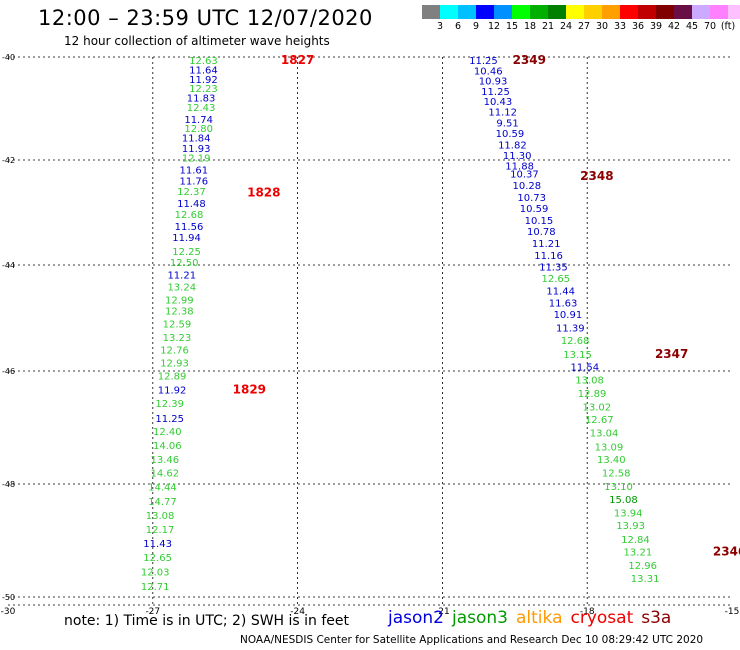 This screenshot has width=740, height=650. What do you see at coordinates (584, 26) in the screenshot?
I see `legend-label: 27` at bounding box center [584, 26].